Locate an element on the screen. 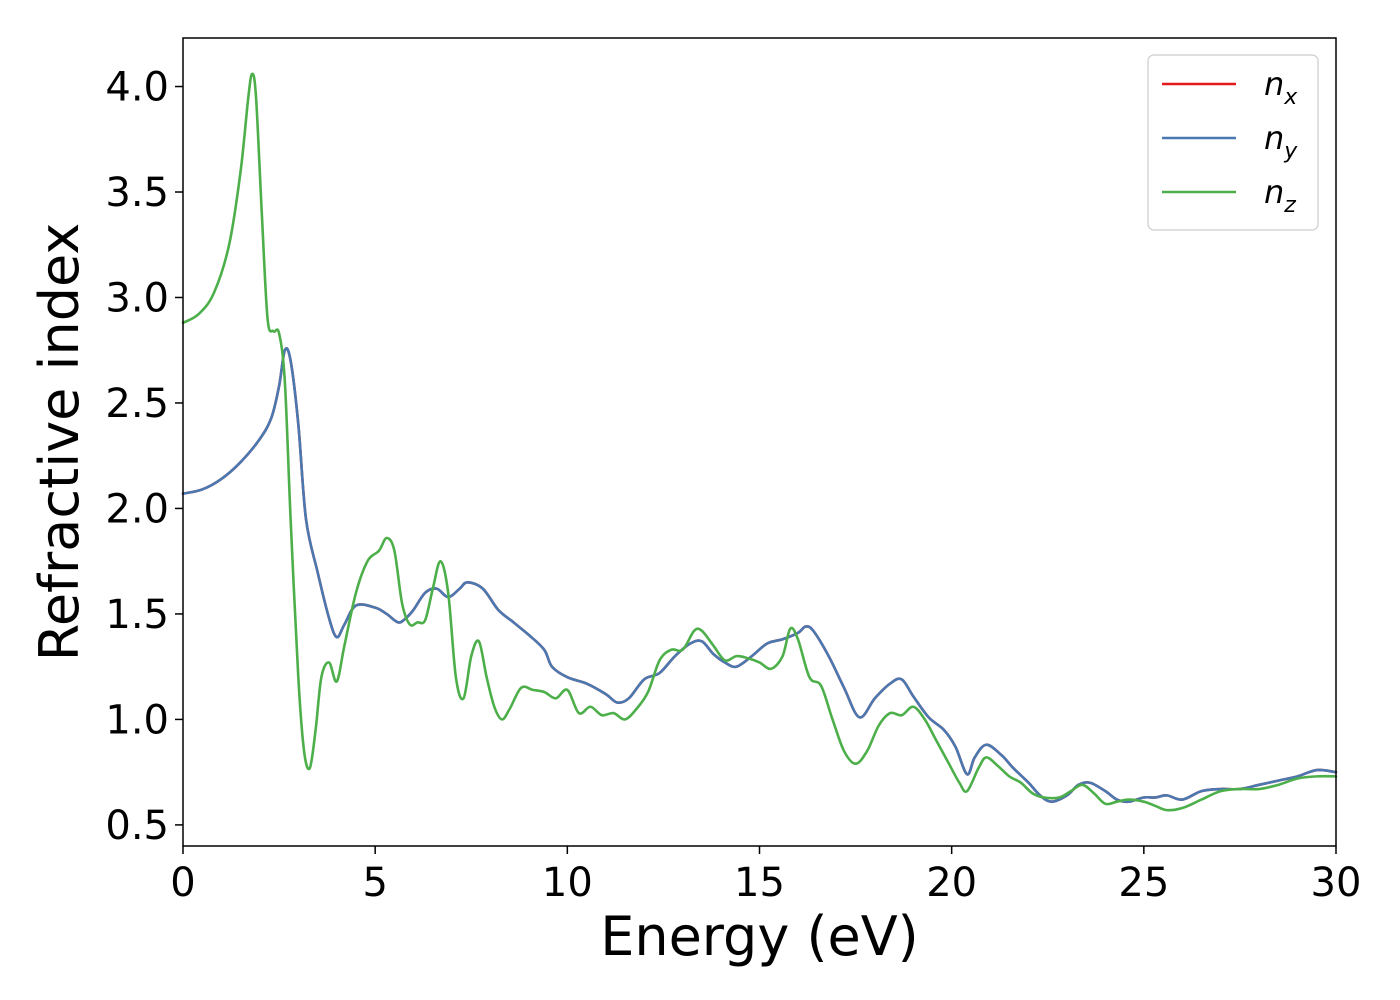  legend-box is located at coordinates (1233, 142).